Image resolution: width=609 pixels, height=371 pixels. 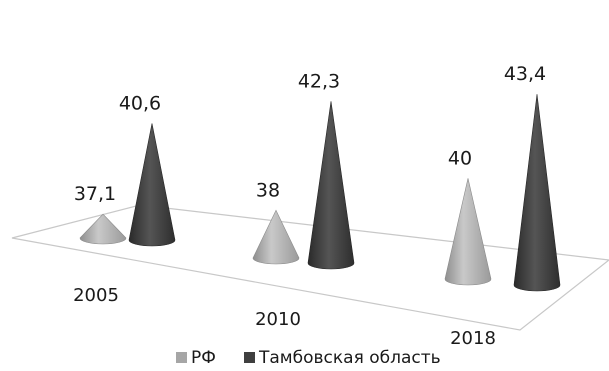 I want to click on category-label-2005: 2005, so click(x=96, y=295).